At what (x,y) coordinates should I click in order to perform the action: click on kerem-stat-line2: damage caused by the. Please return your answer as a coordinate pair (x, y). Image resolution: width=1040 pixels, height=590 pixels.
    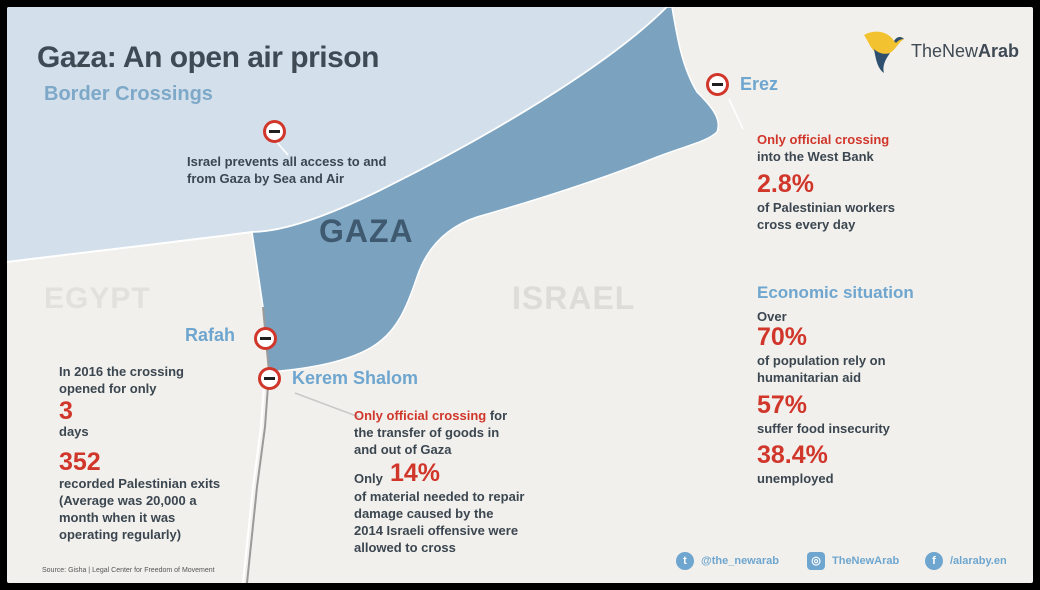
    Looking at the image, I should click on (424, 513).